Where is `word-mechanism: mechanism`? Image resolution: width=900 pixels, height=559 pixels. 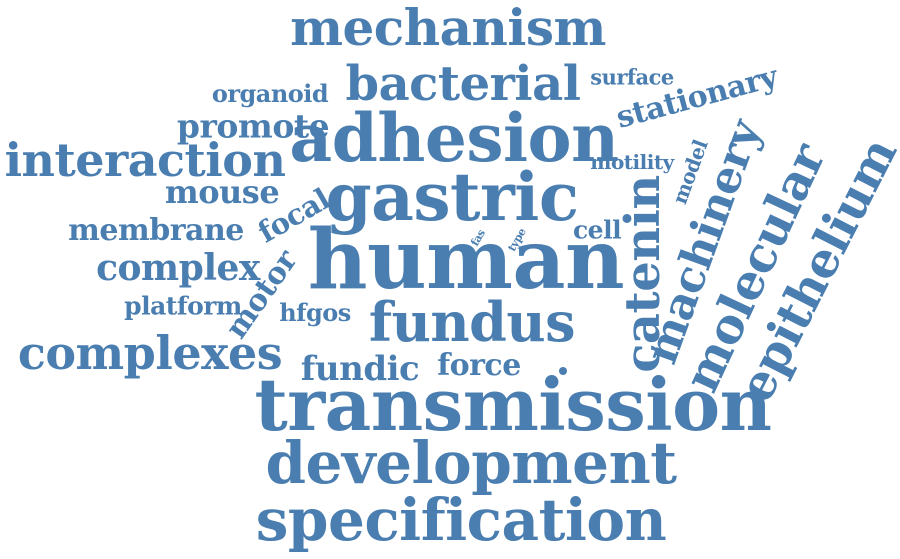
word-mechanism: mechanism is located at coordinates (448, 28).